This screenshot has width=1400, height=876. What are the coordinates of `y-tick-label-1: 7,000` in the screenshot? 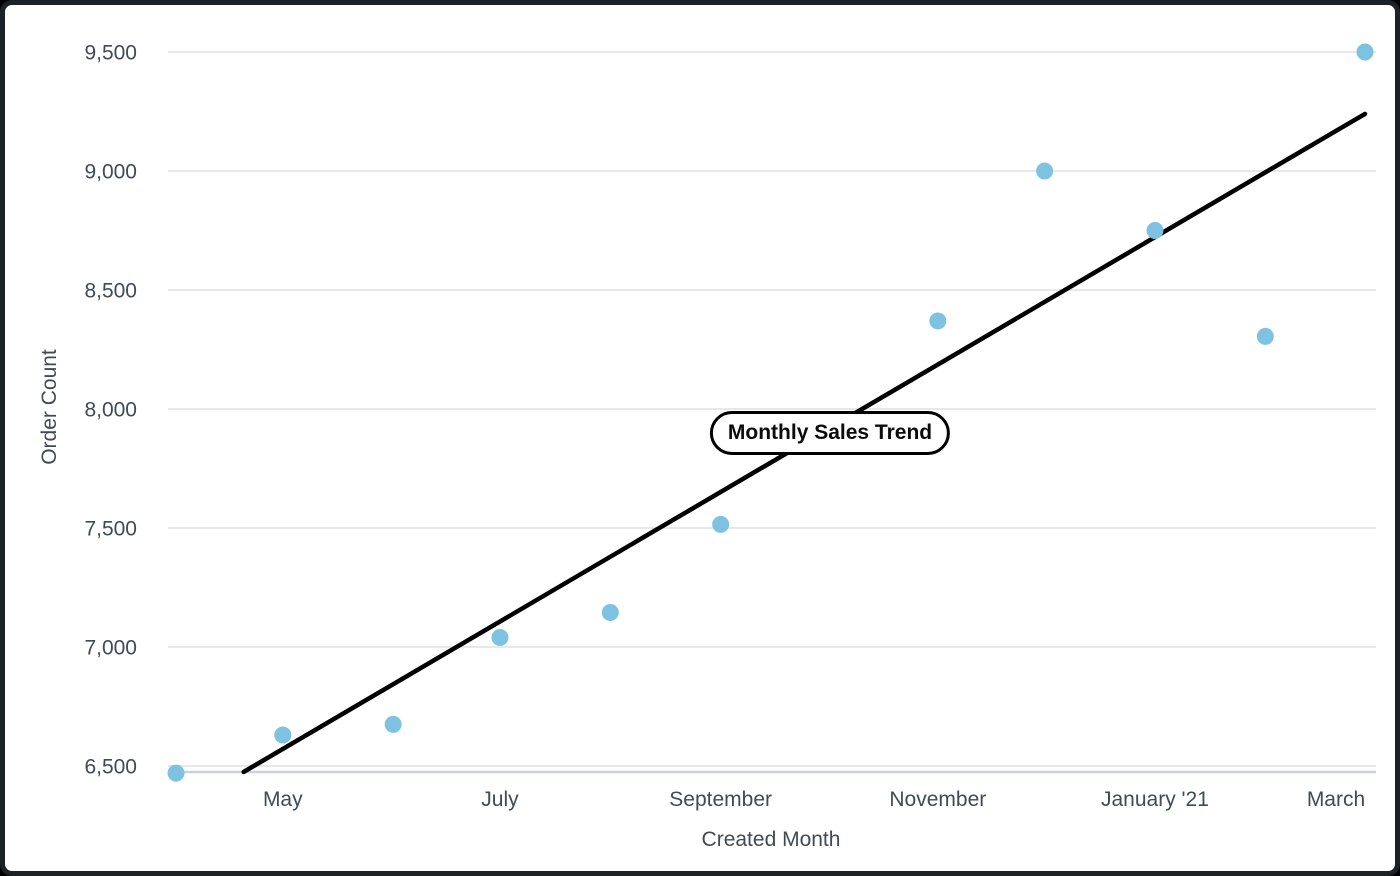 It's located at (110, 648).